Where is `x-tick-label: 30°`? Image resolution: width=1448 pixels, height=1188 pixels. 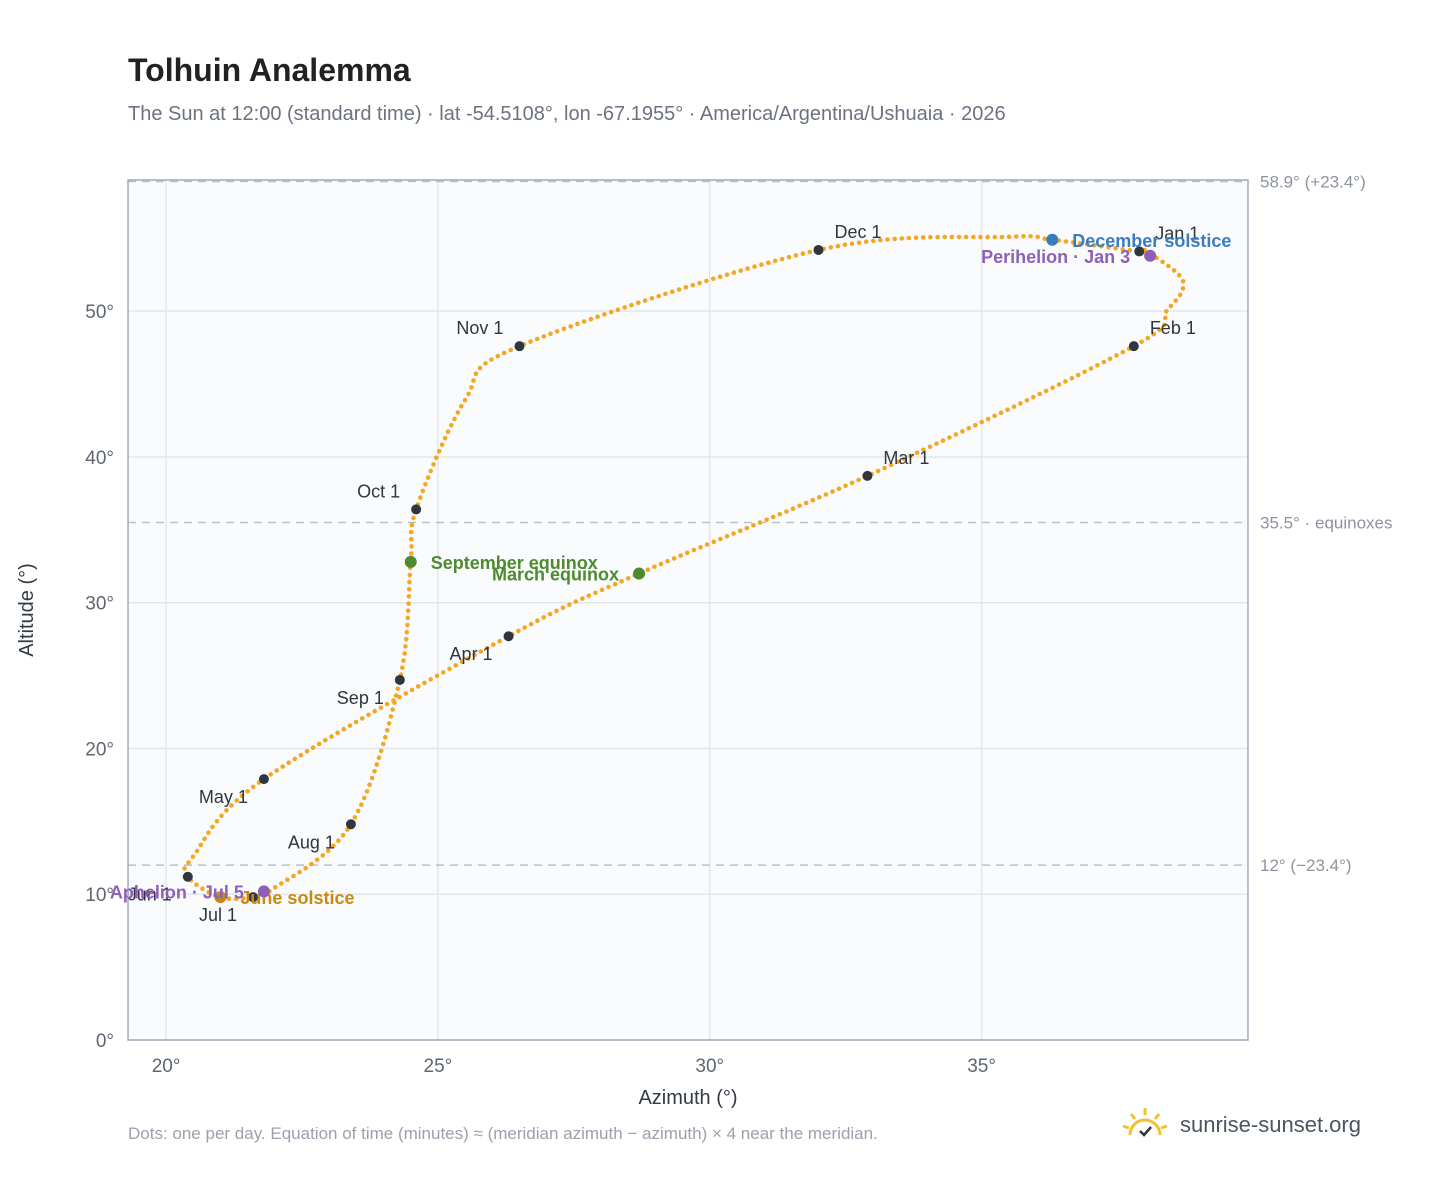
x-tick-label: 30° is located at coordinates (709, 1066).